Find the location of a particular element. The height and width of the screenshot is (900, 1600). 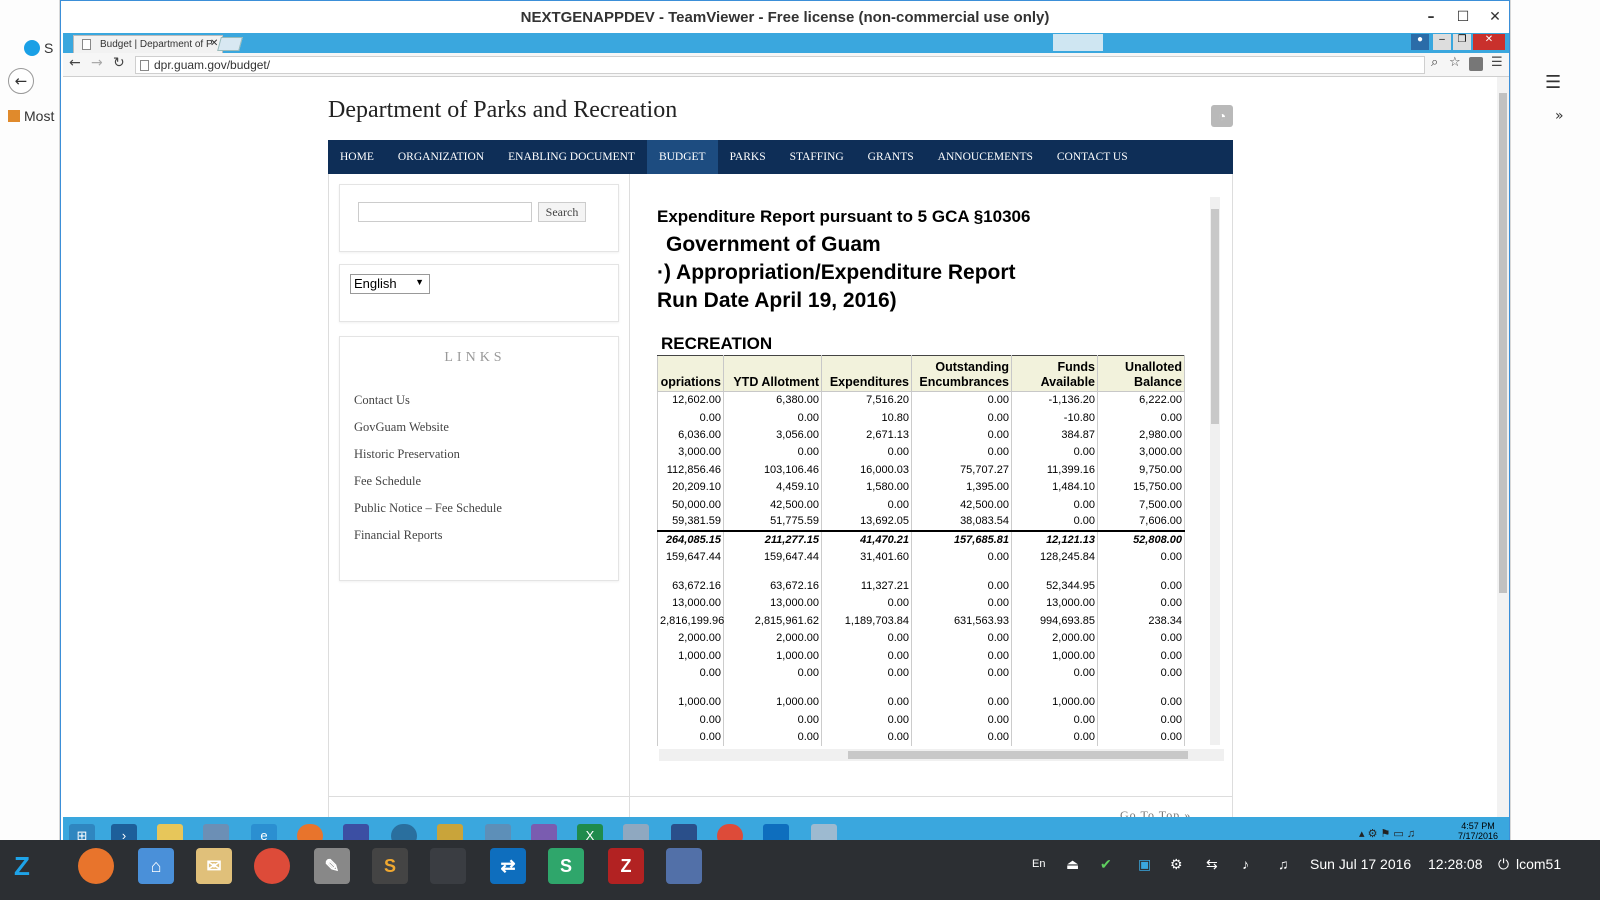

text-editor-icon: ✎ is located at coordinates (332, 866).